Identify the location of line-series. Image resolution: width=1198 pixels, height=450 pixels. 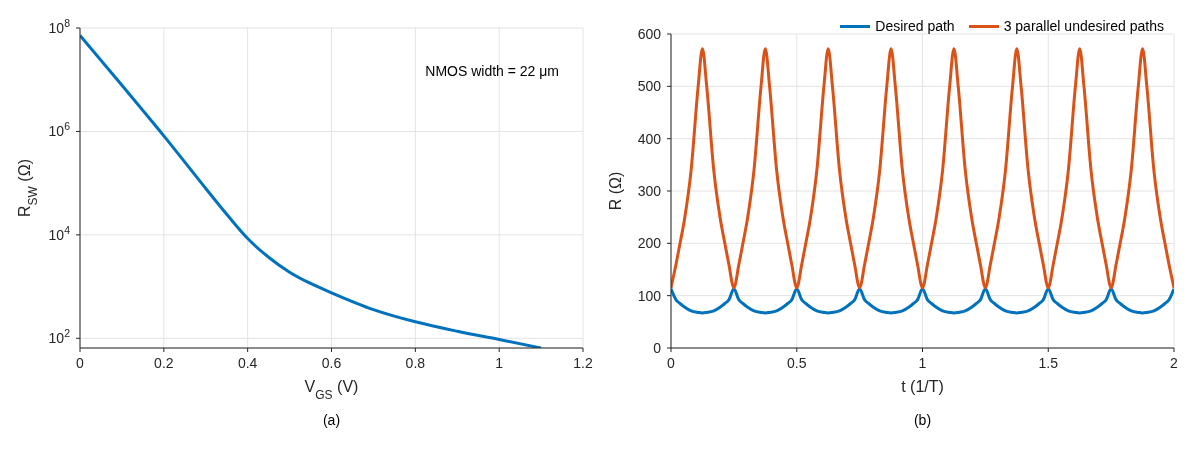
(922, 301).